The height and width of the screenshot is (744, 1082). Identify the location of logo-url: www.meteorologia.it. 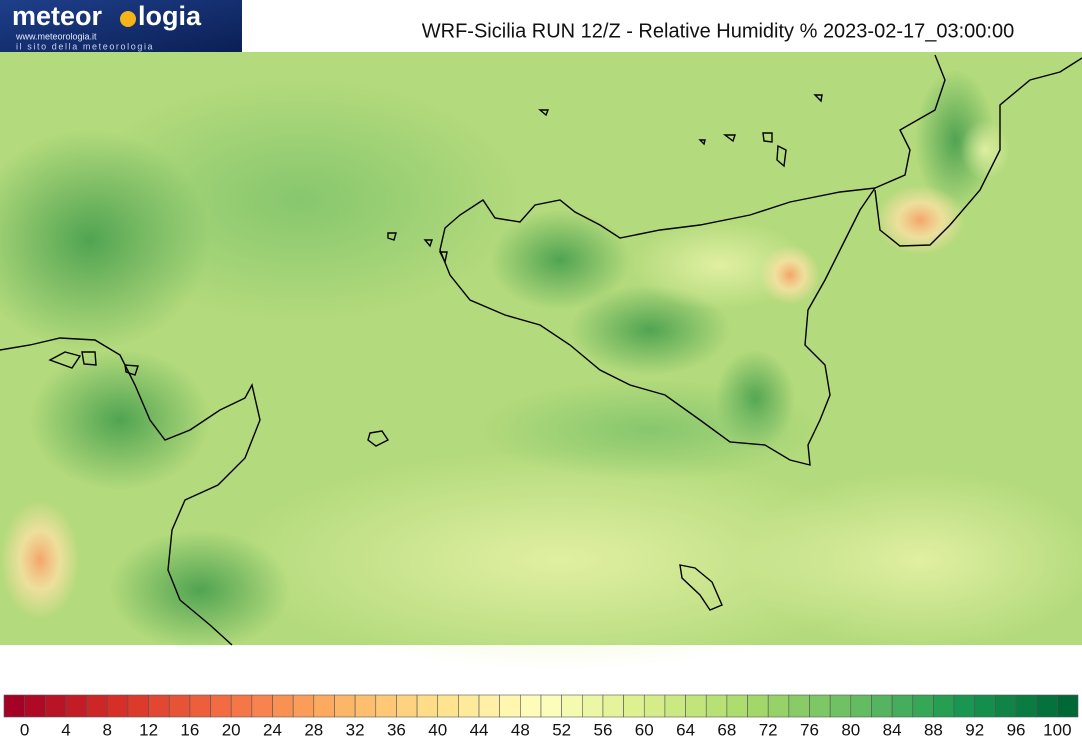
(56, 36).